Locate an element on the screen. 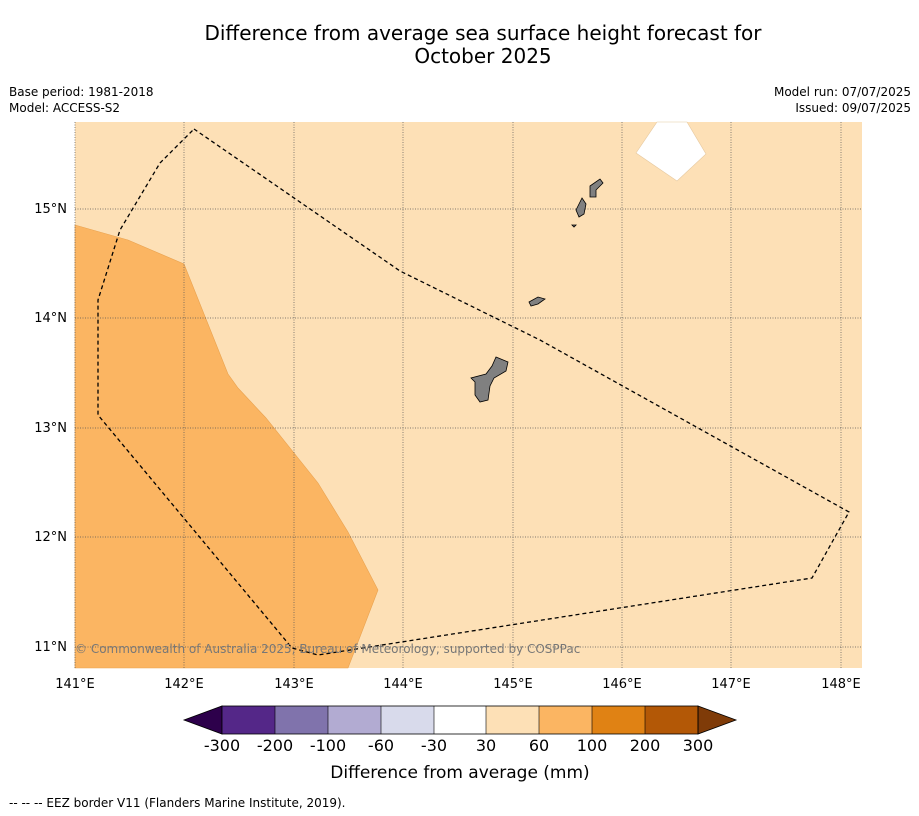  lat-label: 14°N is located at coordinates (50, 318).